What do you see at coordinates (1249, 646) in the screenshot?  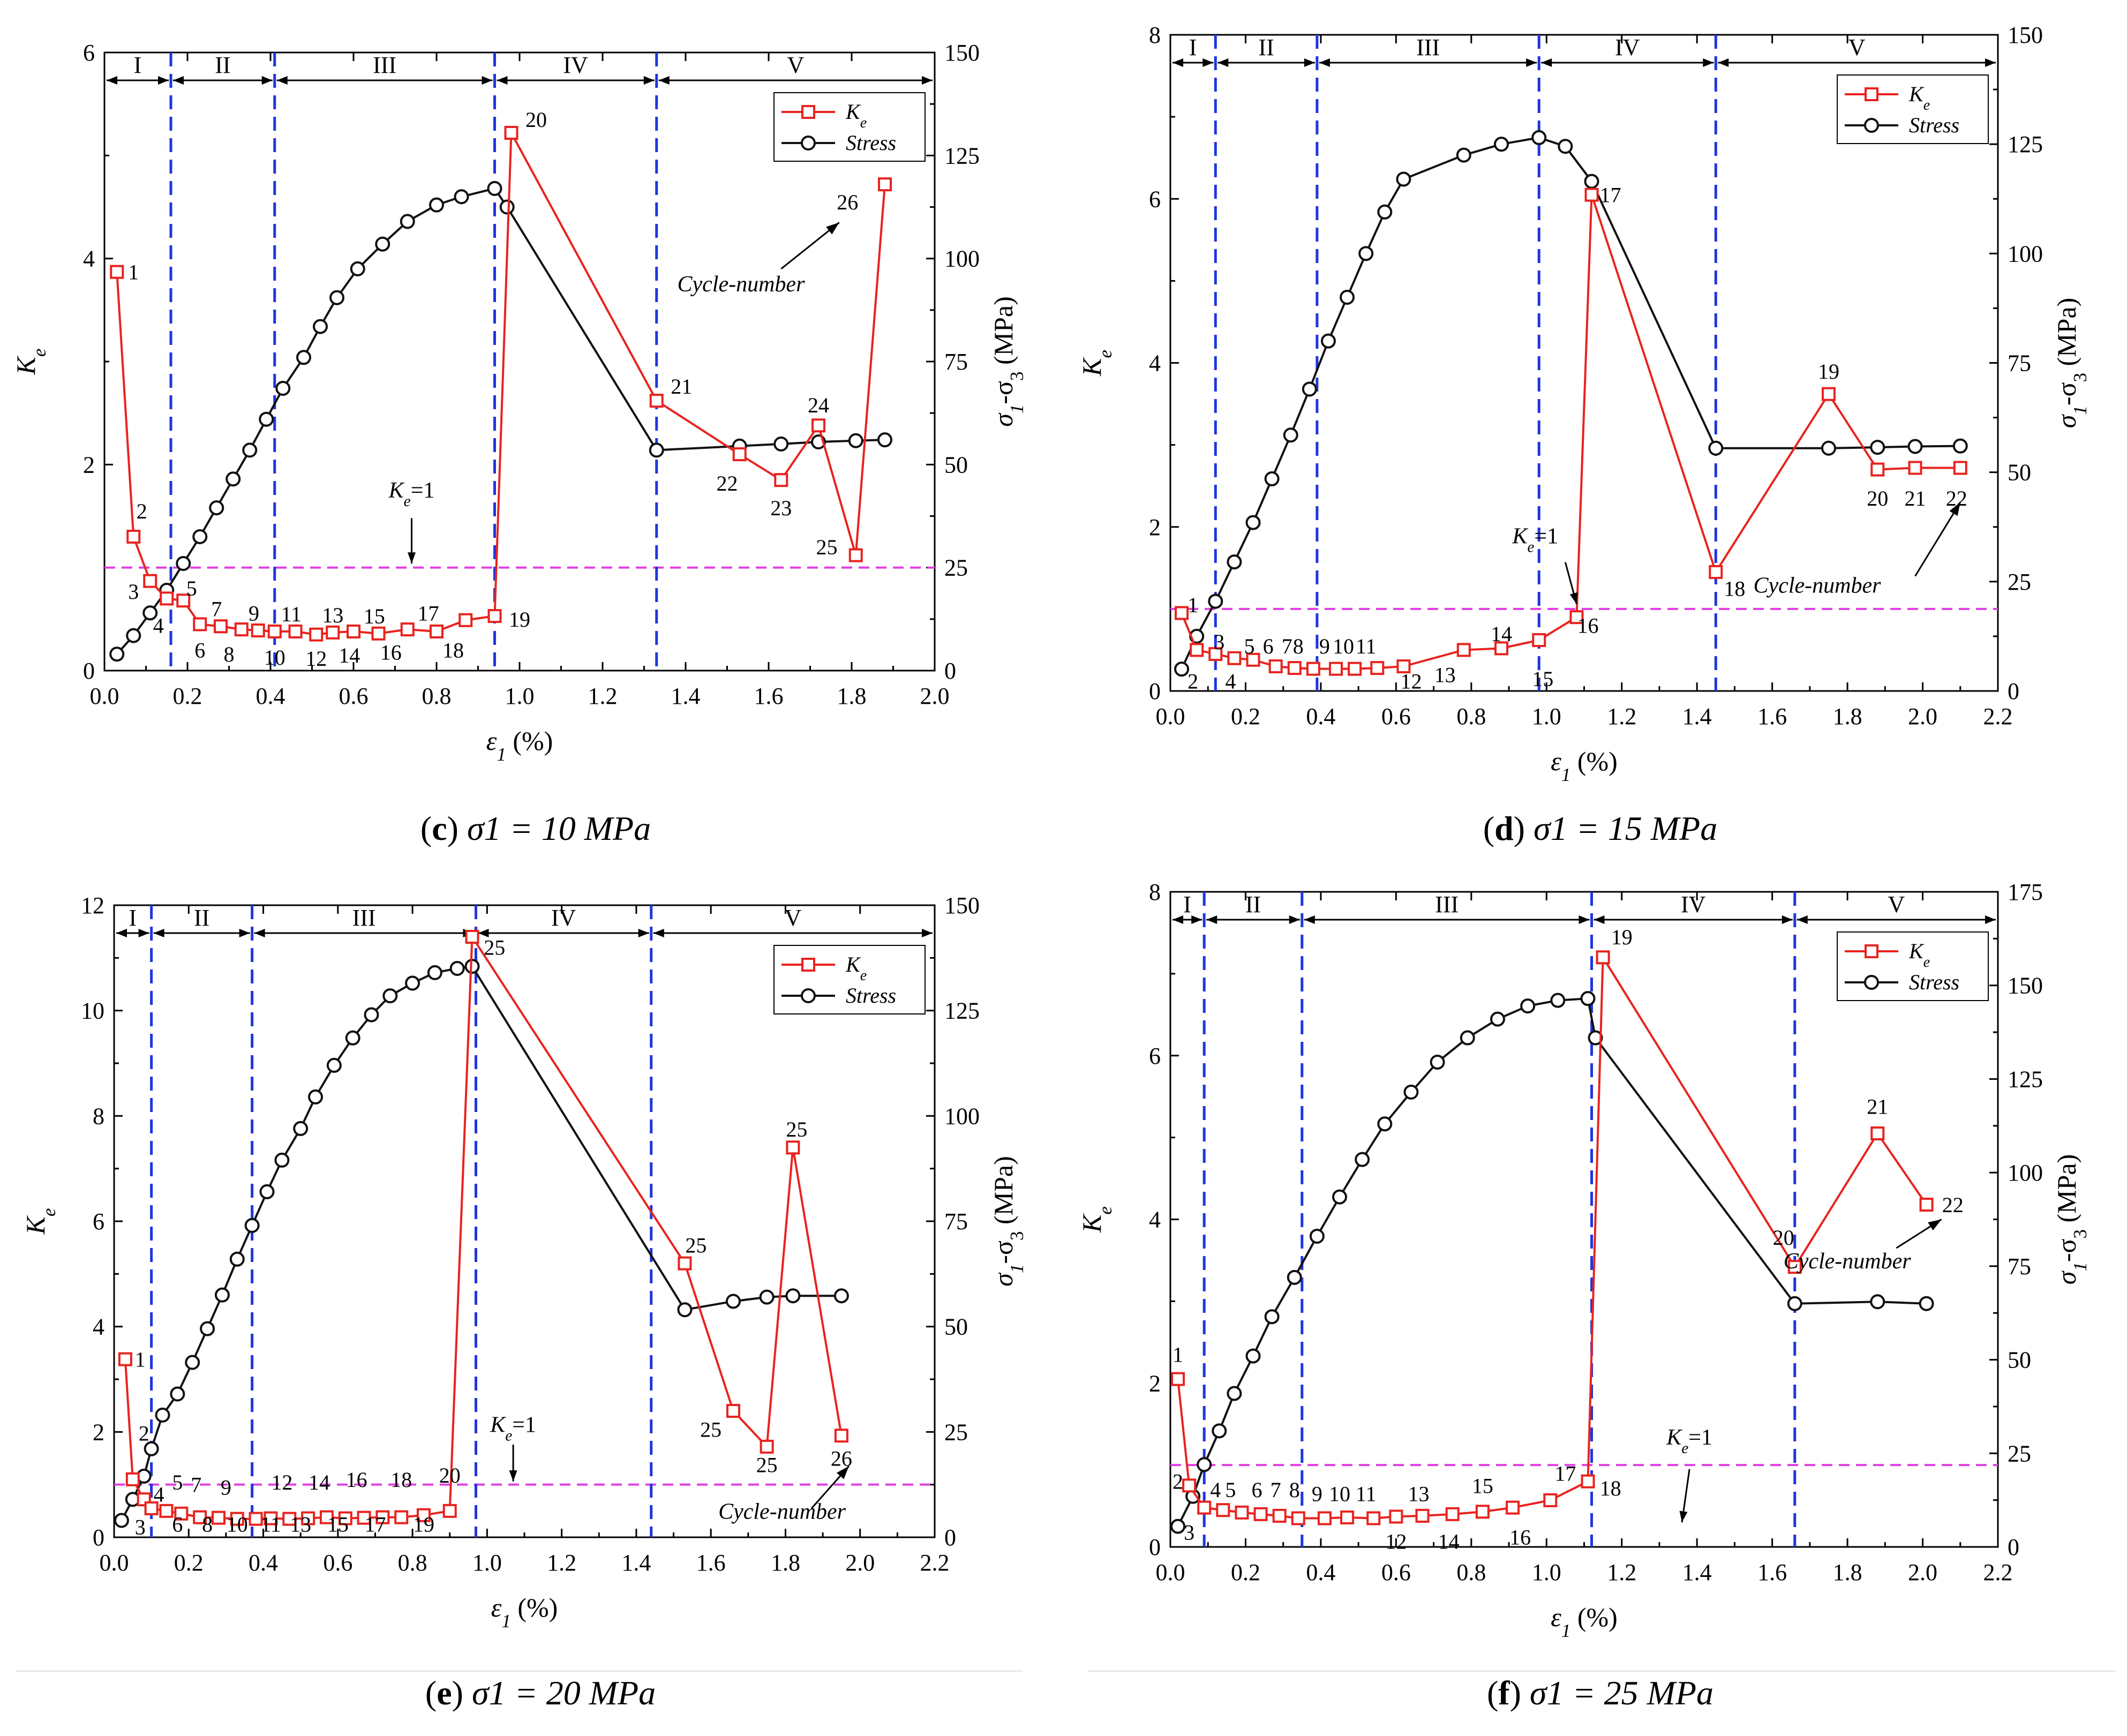 I see `panel-d-cycle-label: 5` at bounding box center [1249, 646].